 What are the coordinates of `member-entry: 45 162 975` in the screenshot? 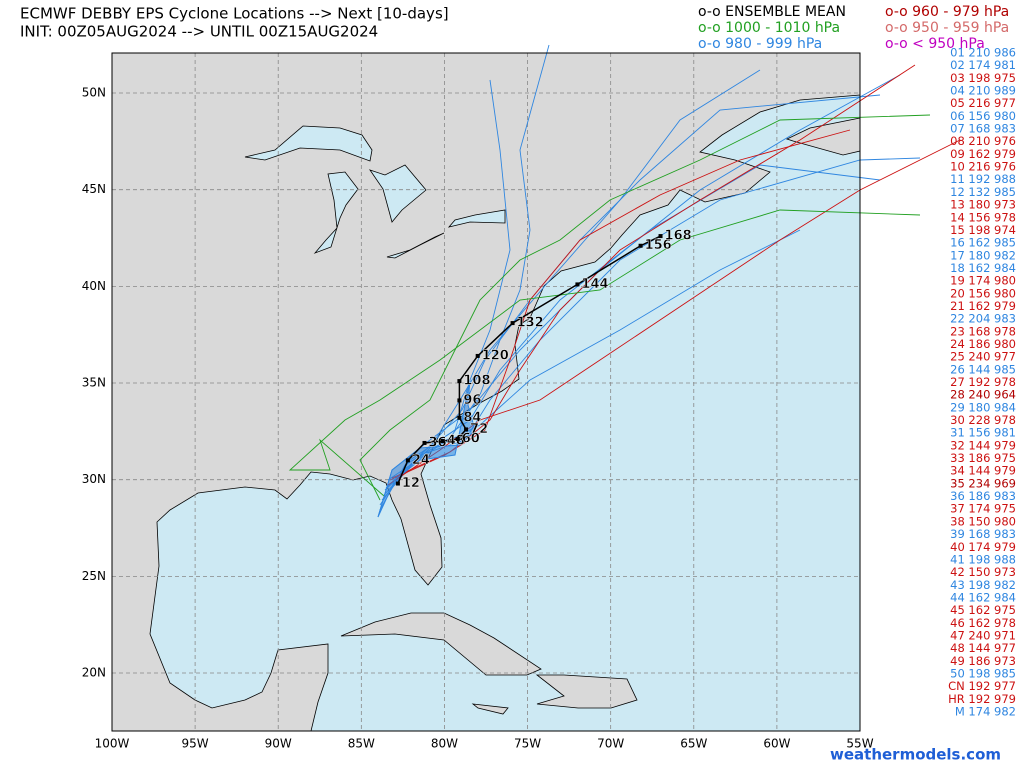 It's located at (983, 610).